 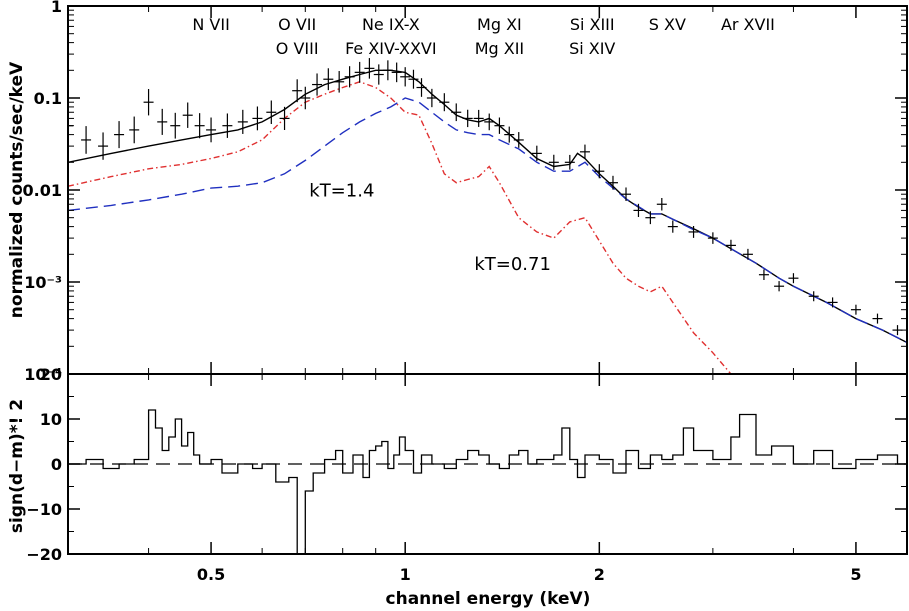 I want to click on y-tick-label: 0.01, so click(x=42, y=190).